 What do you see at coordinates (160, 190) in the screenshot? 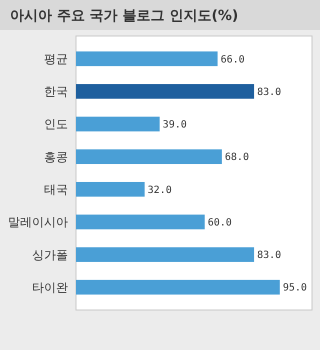
I see `data-label: 32.0` at bounding box center [160, 190].